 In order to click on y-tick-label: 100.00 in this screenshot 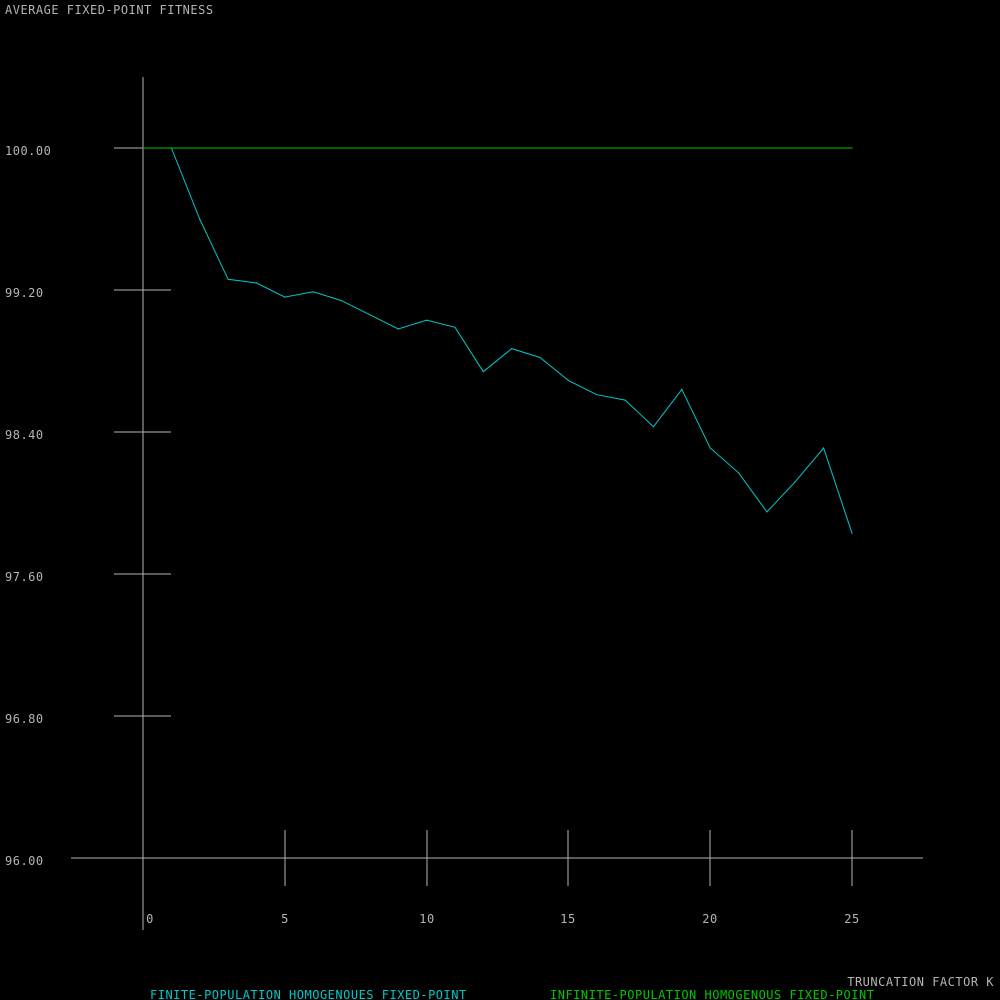, I will do `click(28, 151)`.